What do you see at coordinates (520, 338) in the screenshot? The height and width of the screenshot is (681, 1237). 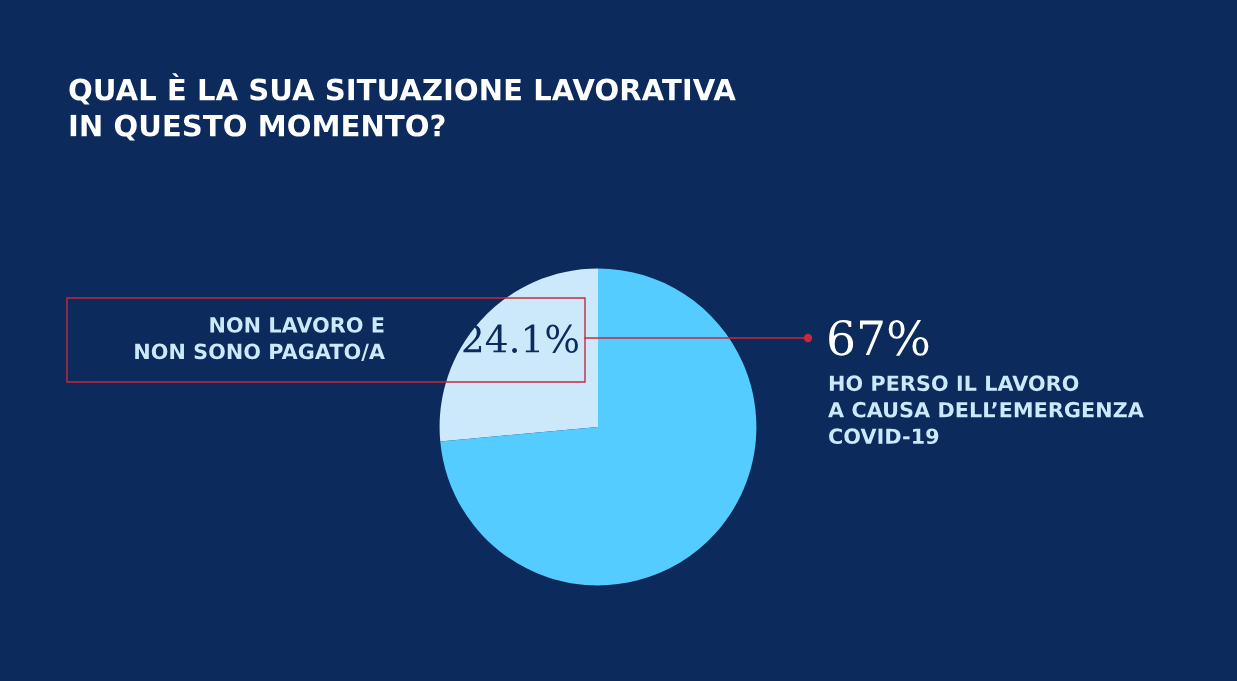 I see `data-label: 24.1%` at bounding box center [520, 338].